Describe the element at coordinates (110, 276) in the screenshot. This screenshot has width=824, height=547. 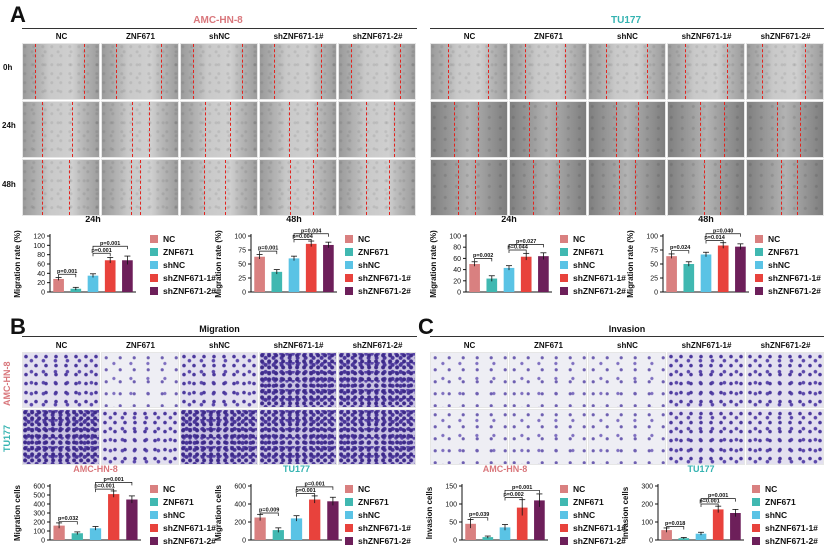
I see `bar-shZNF671-1#` at that location.